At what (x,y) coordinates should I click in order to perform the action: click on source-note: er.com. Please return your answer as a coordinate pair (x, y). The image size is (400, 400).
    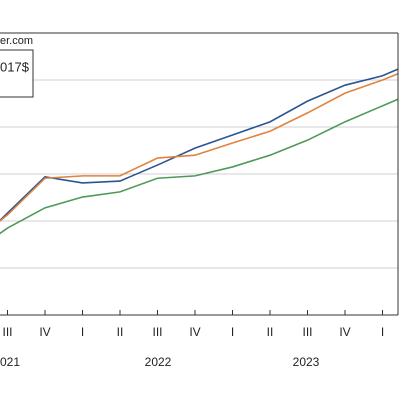
    Looking at the image, I should click on (16, 41).